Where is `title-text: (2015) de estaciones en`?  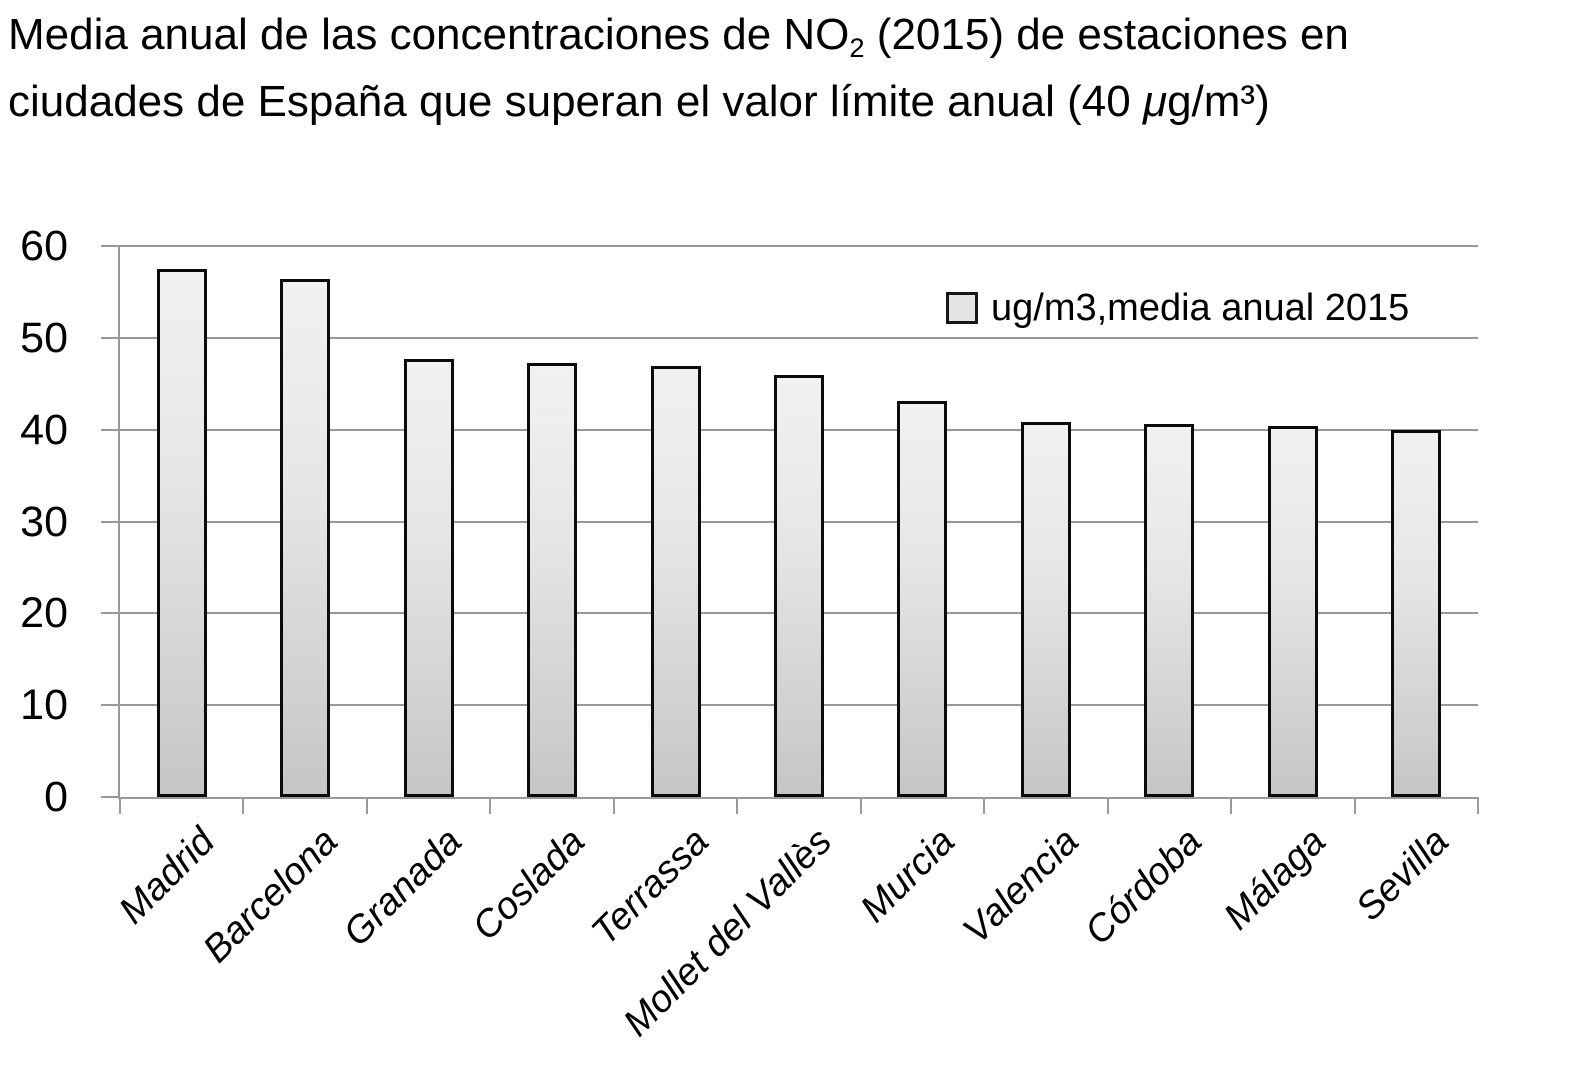 title-text: (2015) de estaciones en is located at coordinates (1106, 34).